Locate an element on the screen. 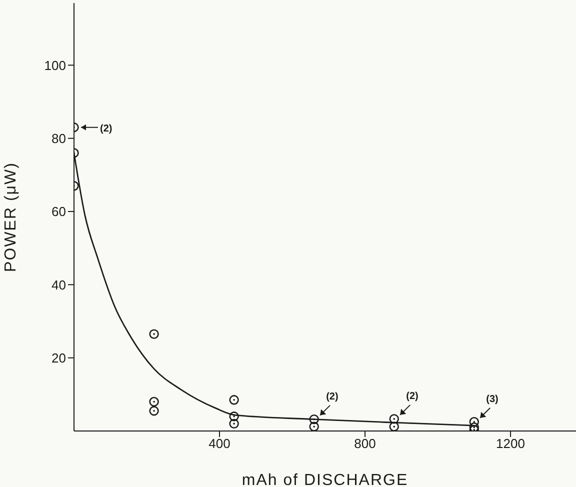 The height and width of the screenshot is (487, 576). x-tick-label: 1200 is located at coordinates (510, 444).